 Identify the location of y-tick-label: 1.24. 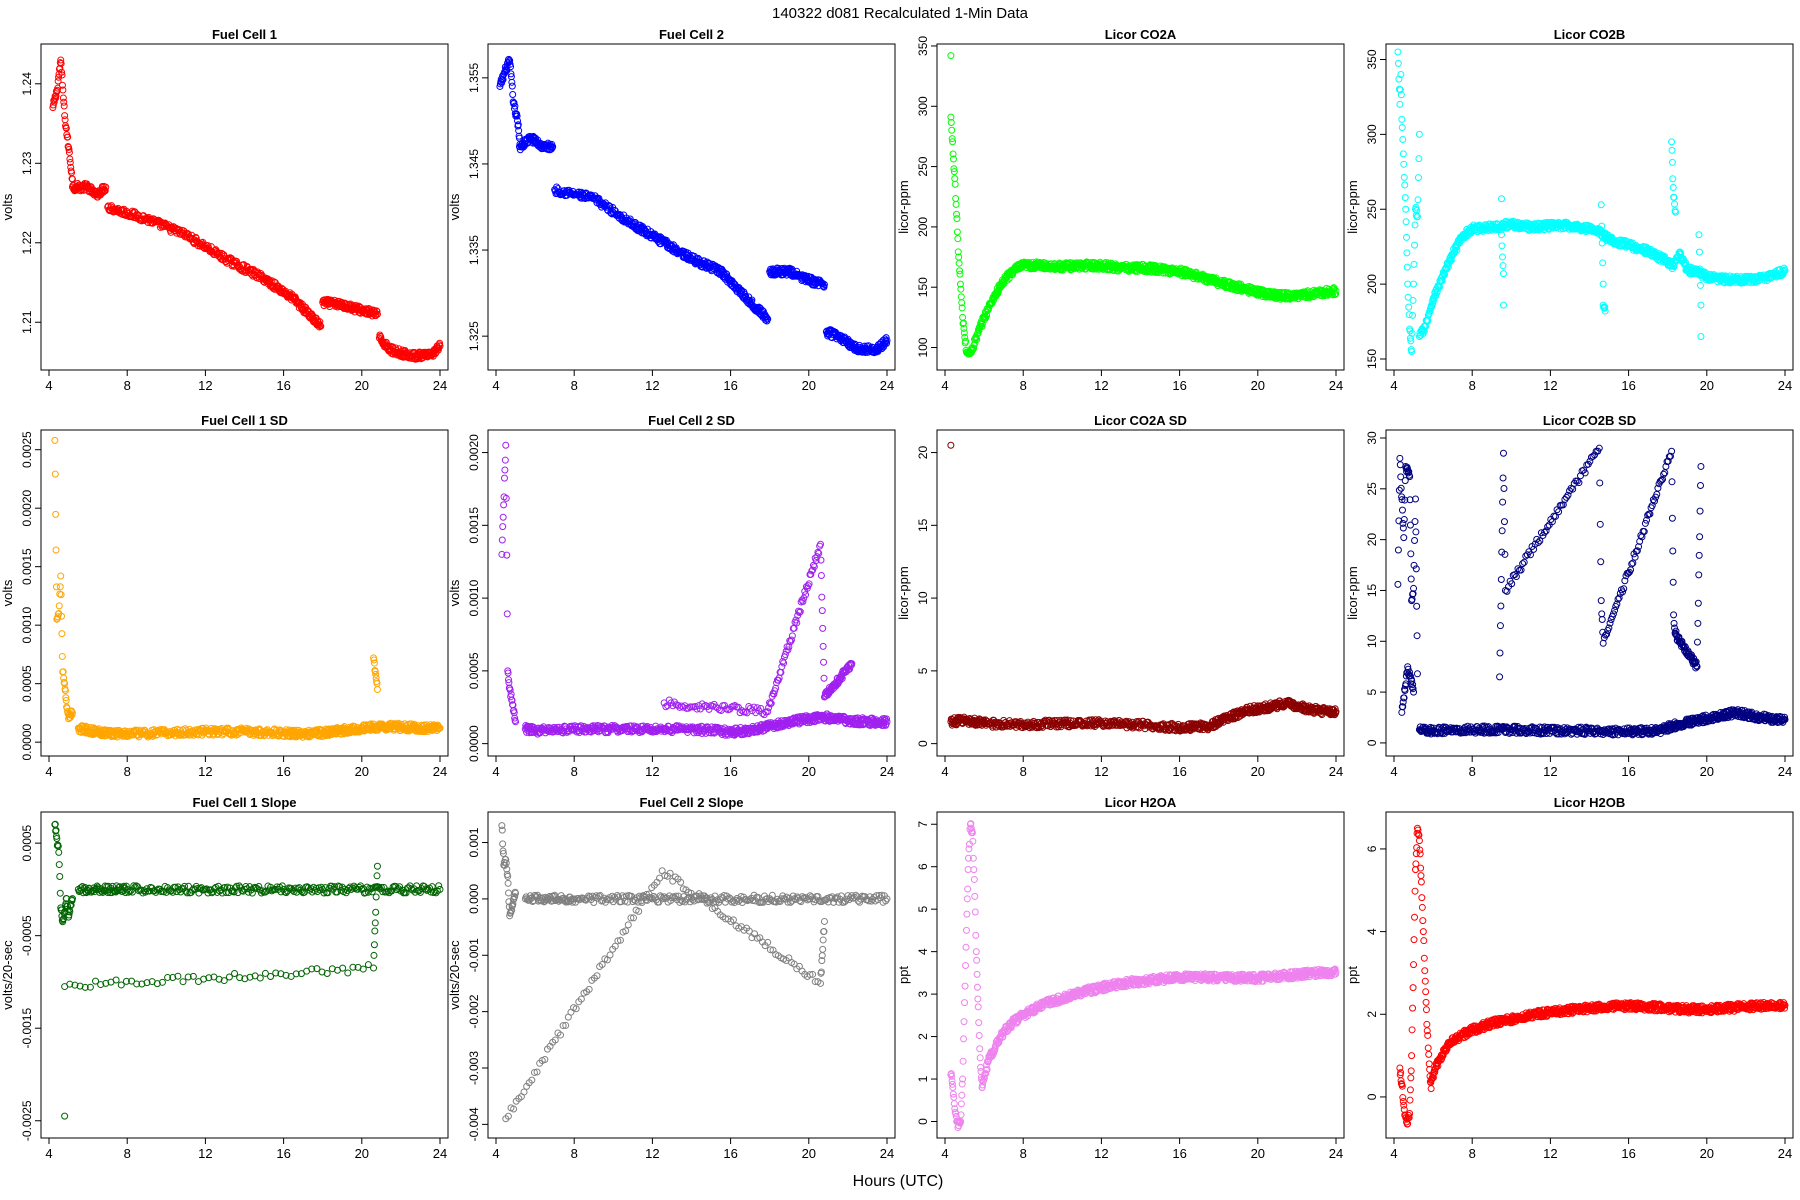
(27, 84).